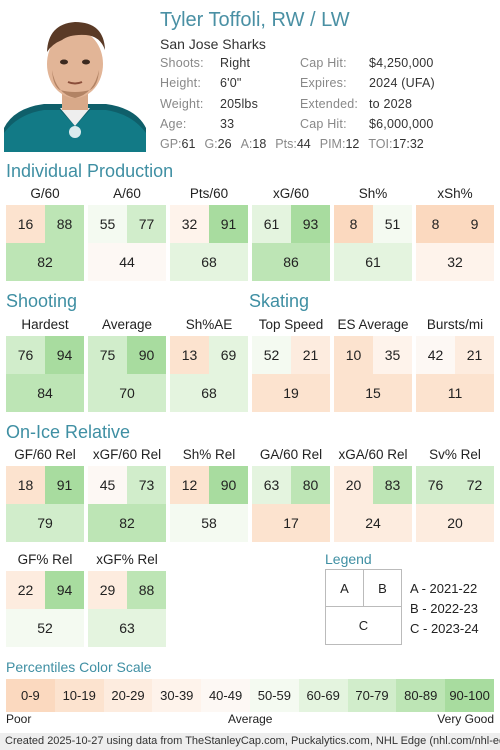  Describe the element at coordinates (239, 104) in the screenshot. I see `info-left-value: 205lbs` at that location.